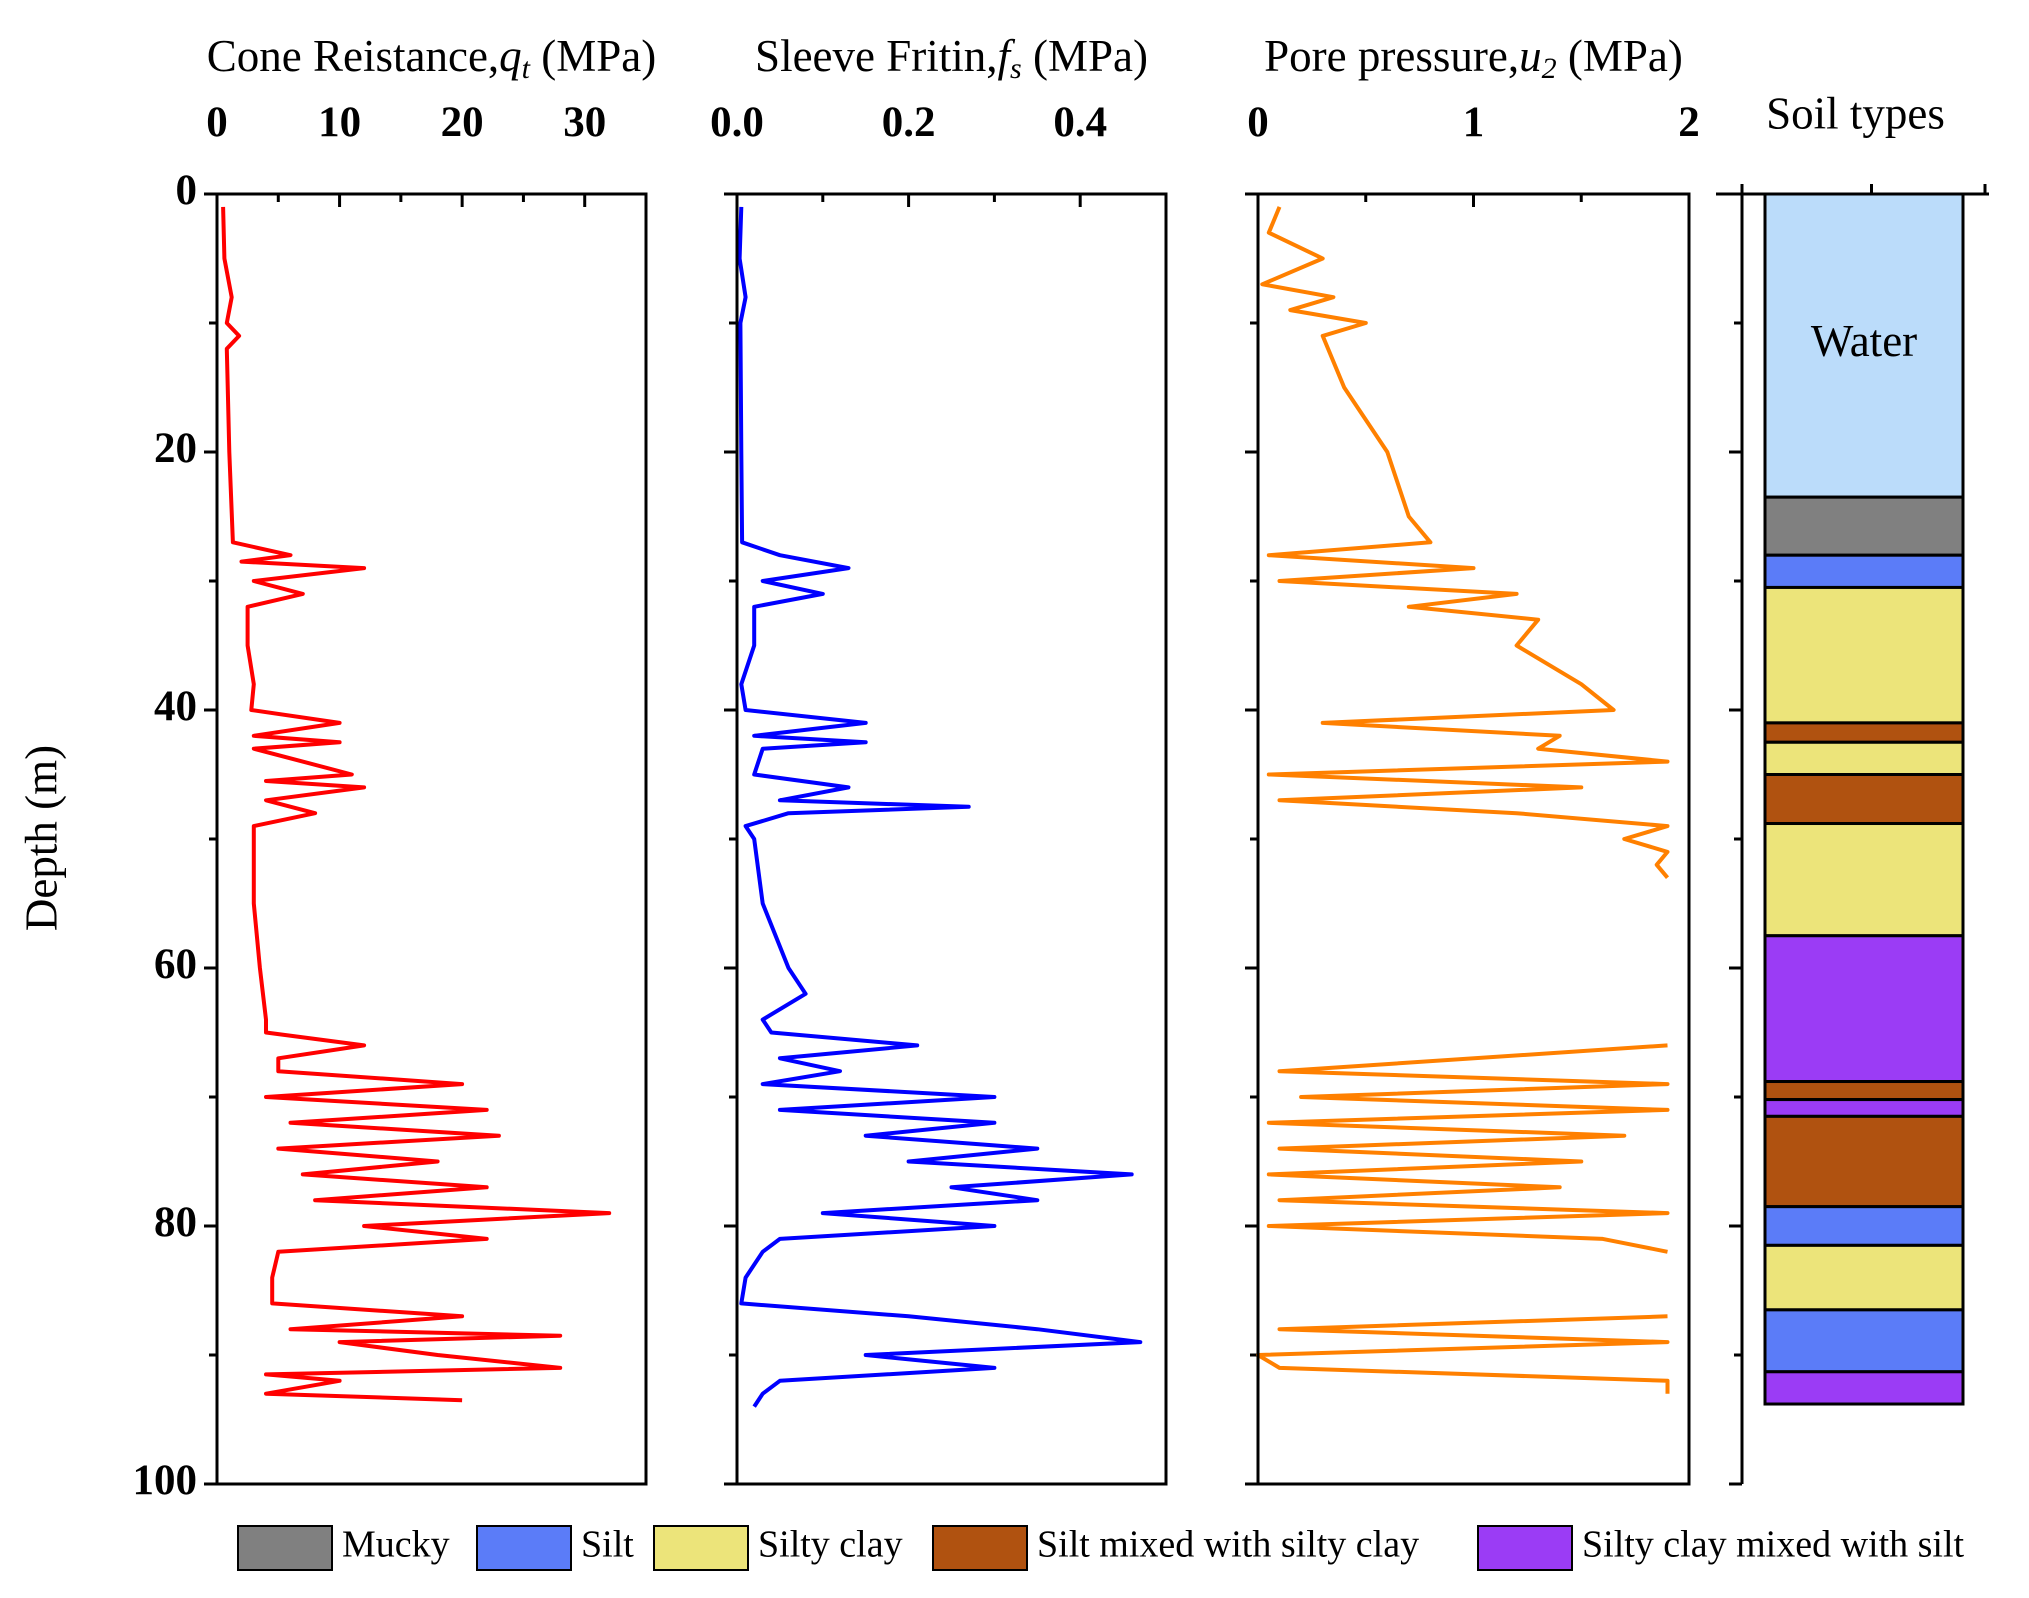 The height and width of the screenshot is (1598, 2029). I want to click on title-part: s, so click(1016, 68).